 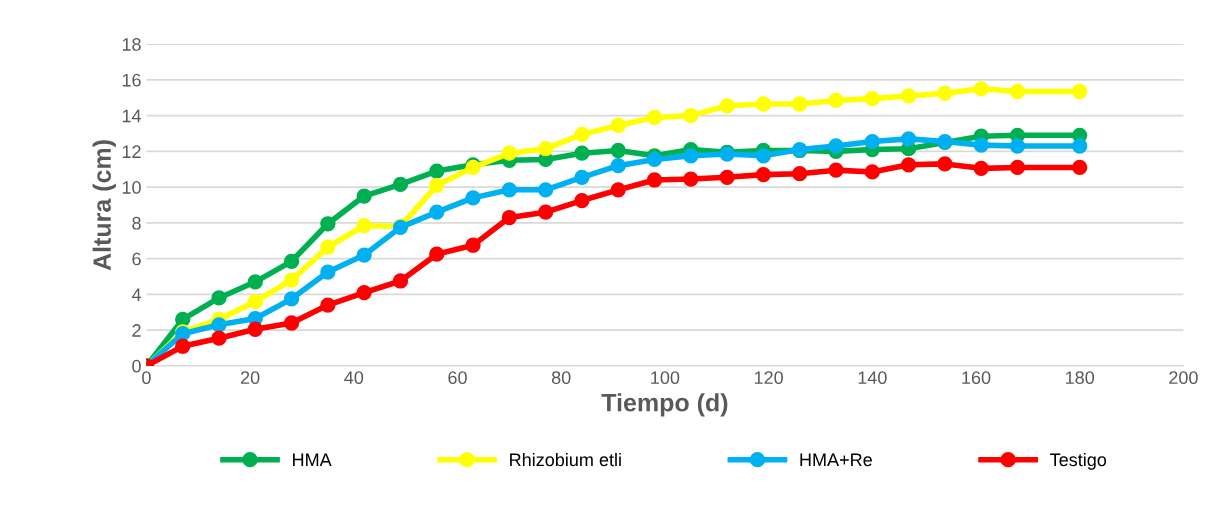 I want to click on x-tick-label: 160, so click(x=976, y=378).